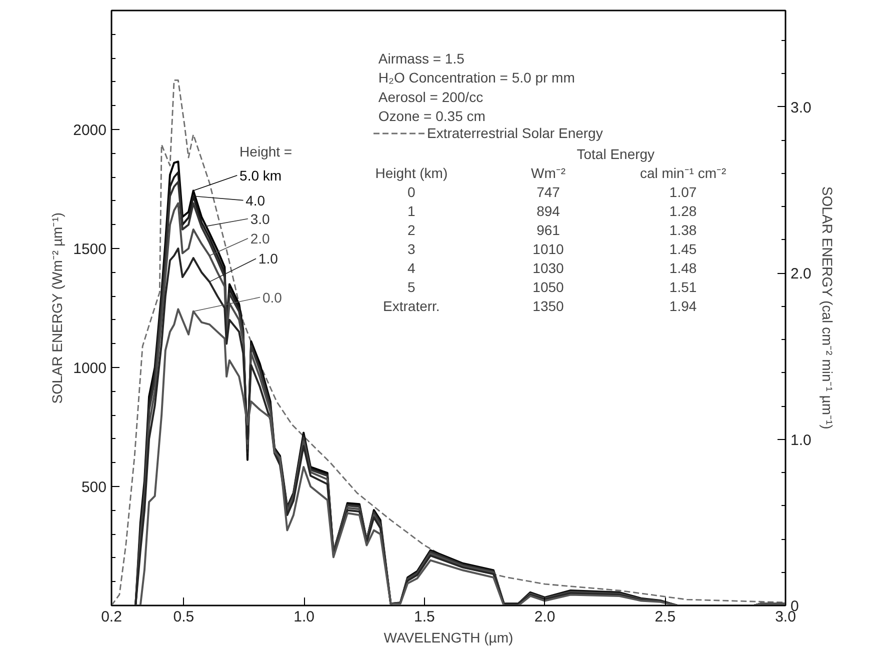  Describe the element at coordinates (183, 617) in the screenshot. I see `x-tick-label: 0.5` at that location.